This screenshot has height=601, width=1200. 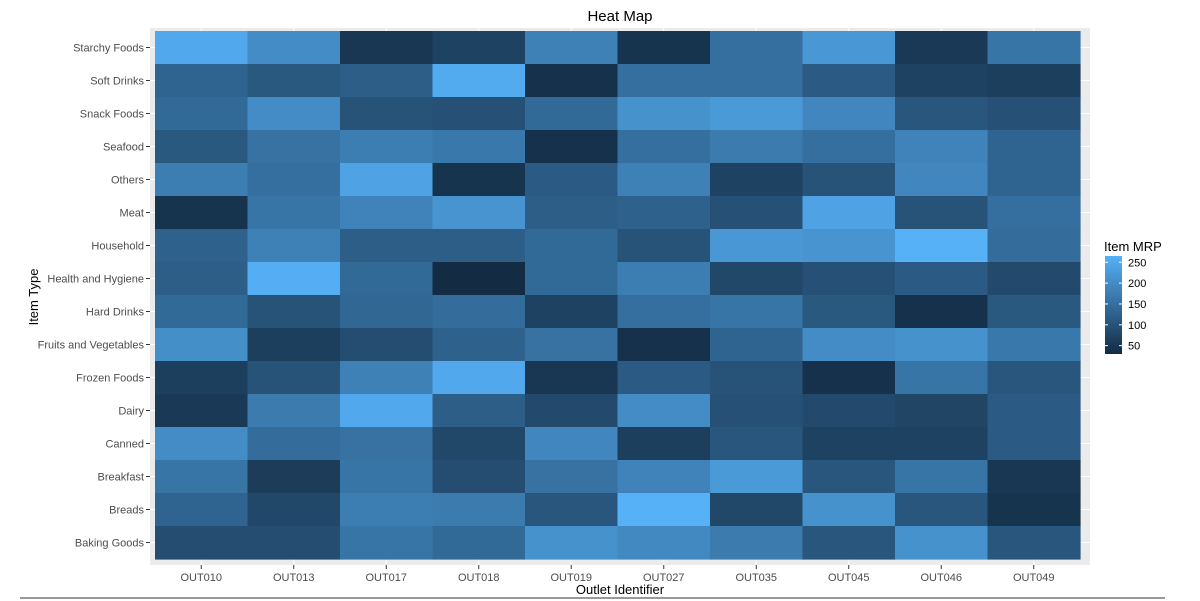 What do you see at coordinates (131, 412) in the screenshot?
I see `y-tick-label: Dairy` at bounding box center [131, 412].